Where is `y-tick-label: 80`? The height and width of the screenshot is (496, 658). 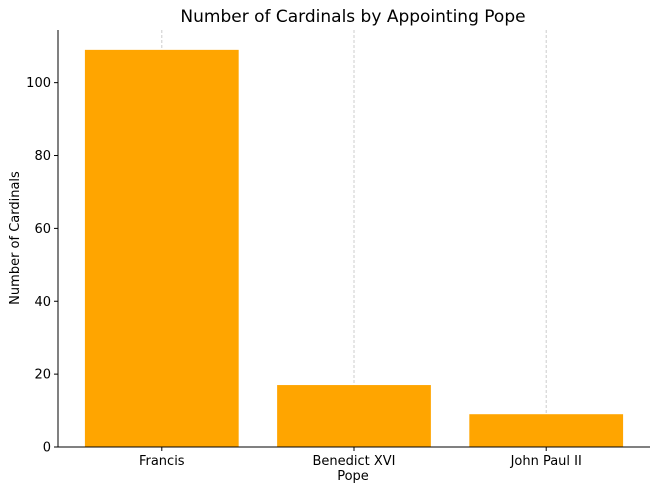 y-tick-label: 80 is located at coordinates (42, 156).